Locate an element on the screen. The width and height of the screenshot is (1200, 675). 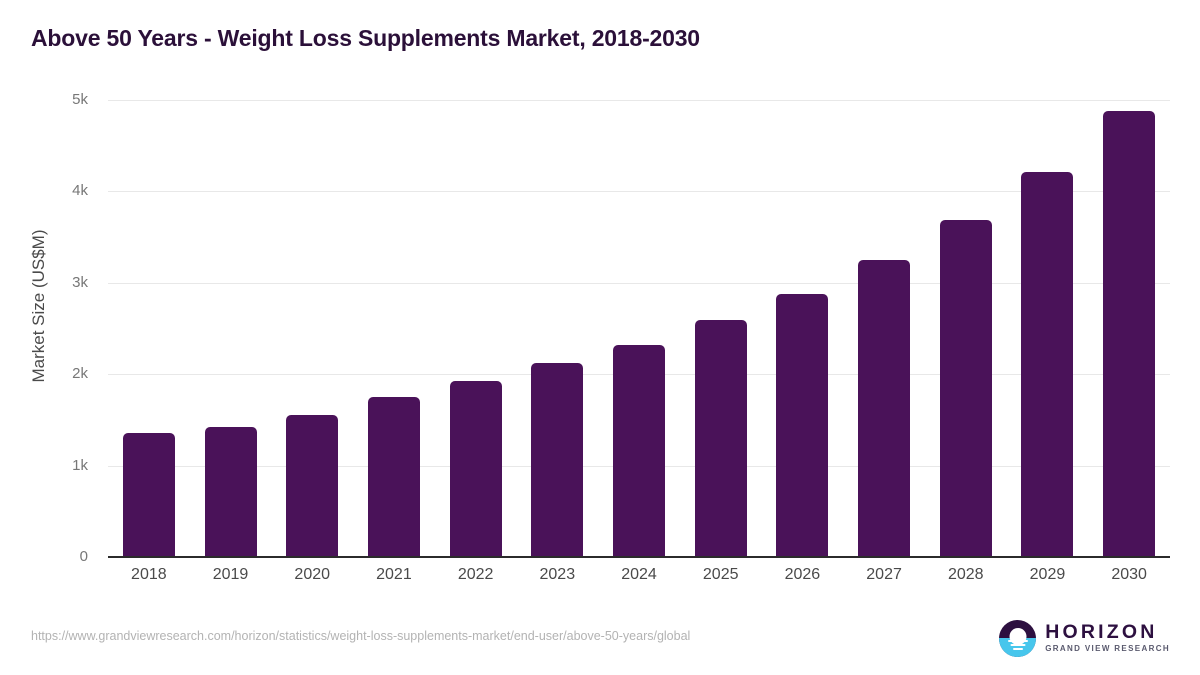
y-tick-label: 1k is located at coordinates (80, 465).